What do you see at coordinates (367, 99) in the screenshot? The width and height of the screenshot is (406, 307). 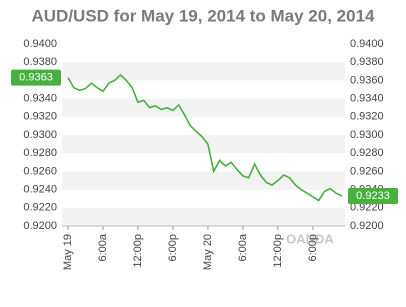 I see `y2-tick-label: 0.9340` at bounding box center [367, 99].